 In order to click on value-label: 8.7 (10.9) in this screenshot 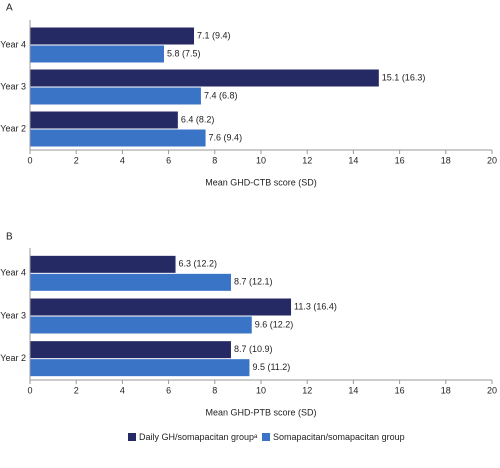, I will do `click(253, 349)`.